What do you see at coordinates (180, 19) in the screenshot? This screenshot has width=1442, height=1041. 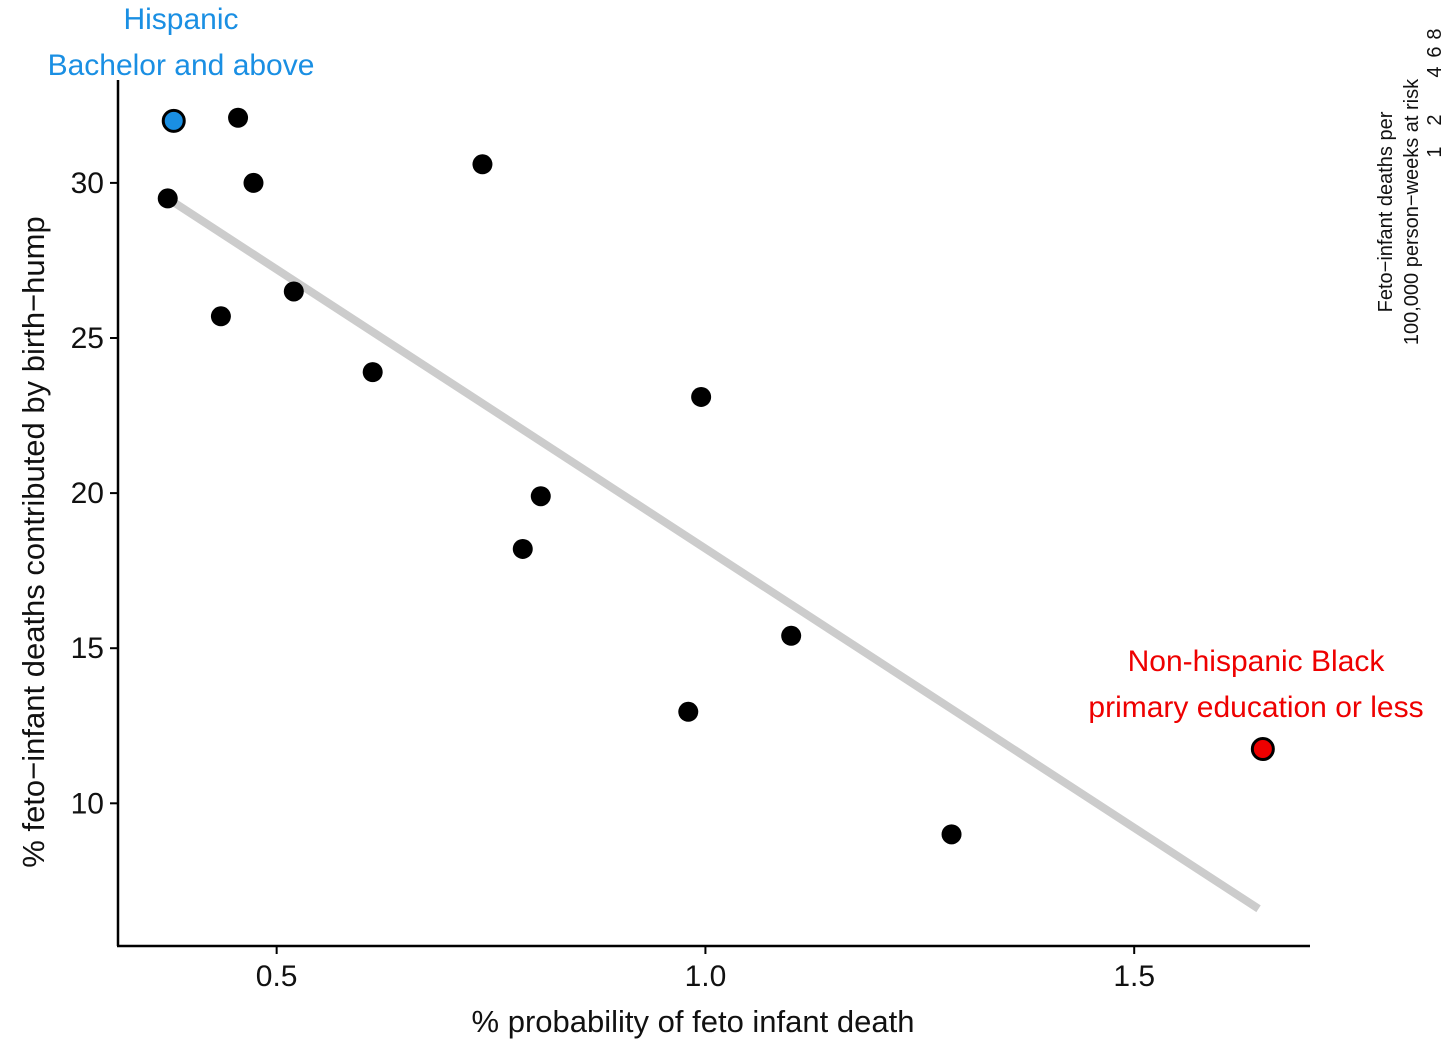 I see `annotation-hispanic-line1: Hispanic` at bounding box center [180, 19].